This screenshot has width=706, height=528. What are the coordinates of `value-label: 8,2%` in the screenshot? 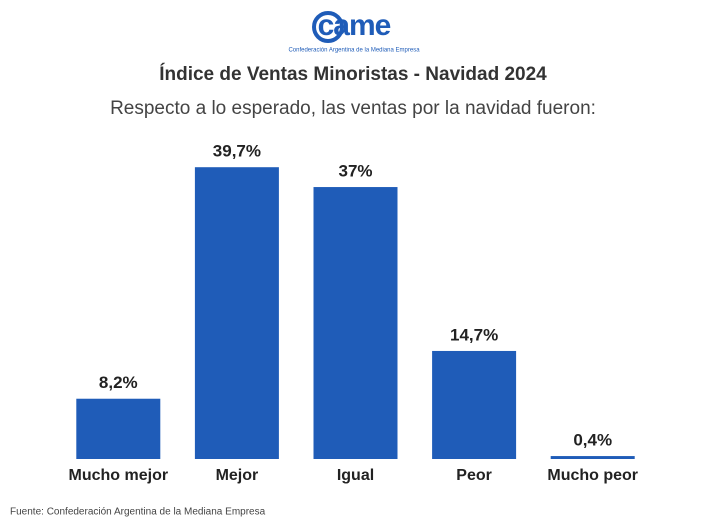 It's located at (118, 382).